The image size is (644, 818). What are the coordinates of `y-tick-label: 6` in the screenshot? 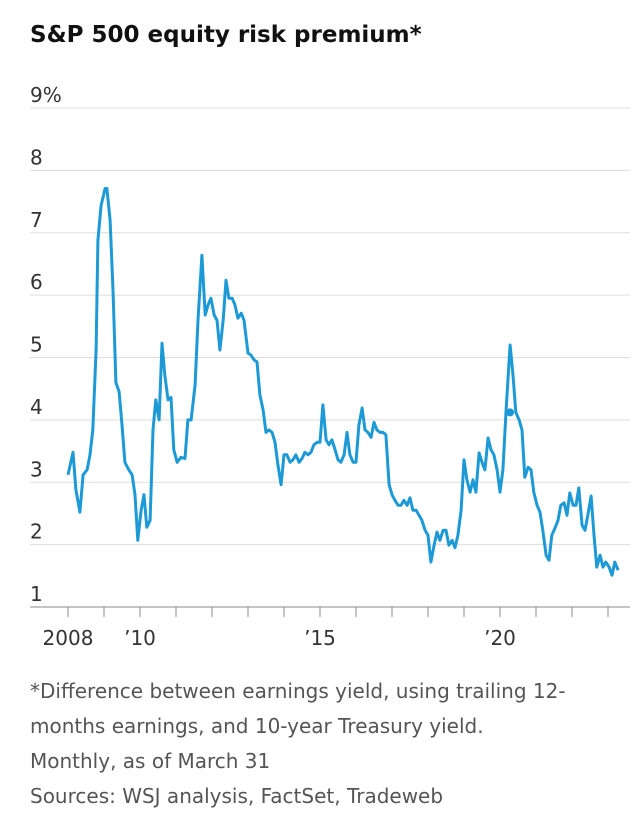 It's located at (36, 282).